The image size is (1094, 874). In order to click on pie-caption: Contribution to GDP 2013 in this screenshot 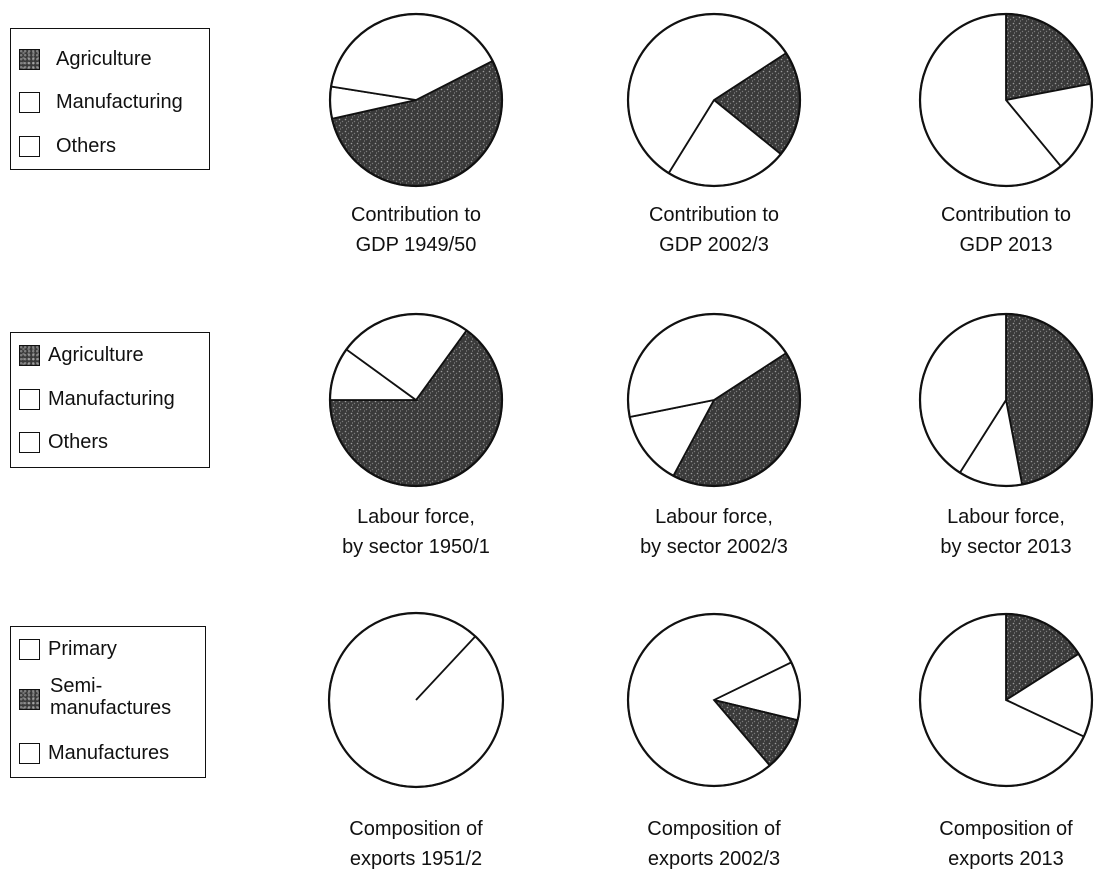, I will do `click(995, 230)`.